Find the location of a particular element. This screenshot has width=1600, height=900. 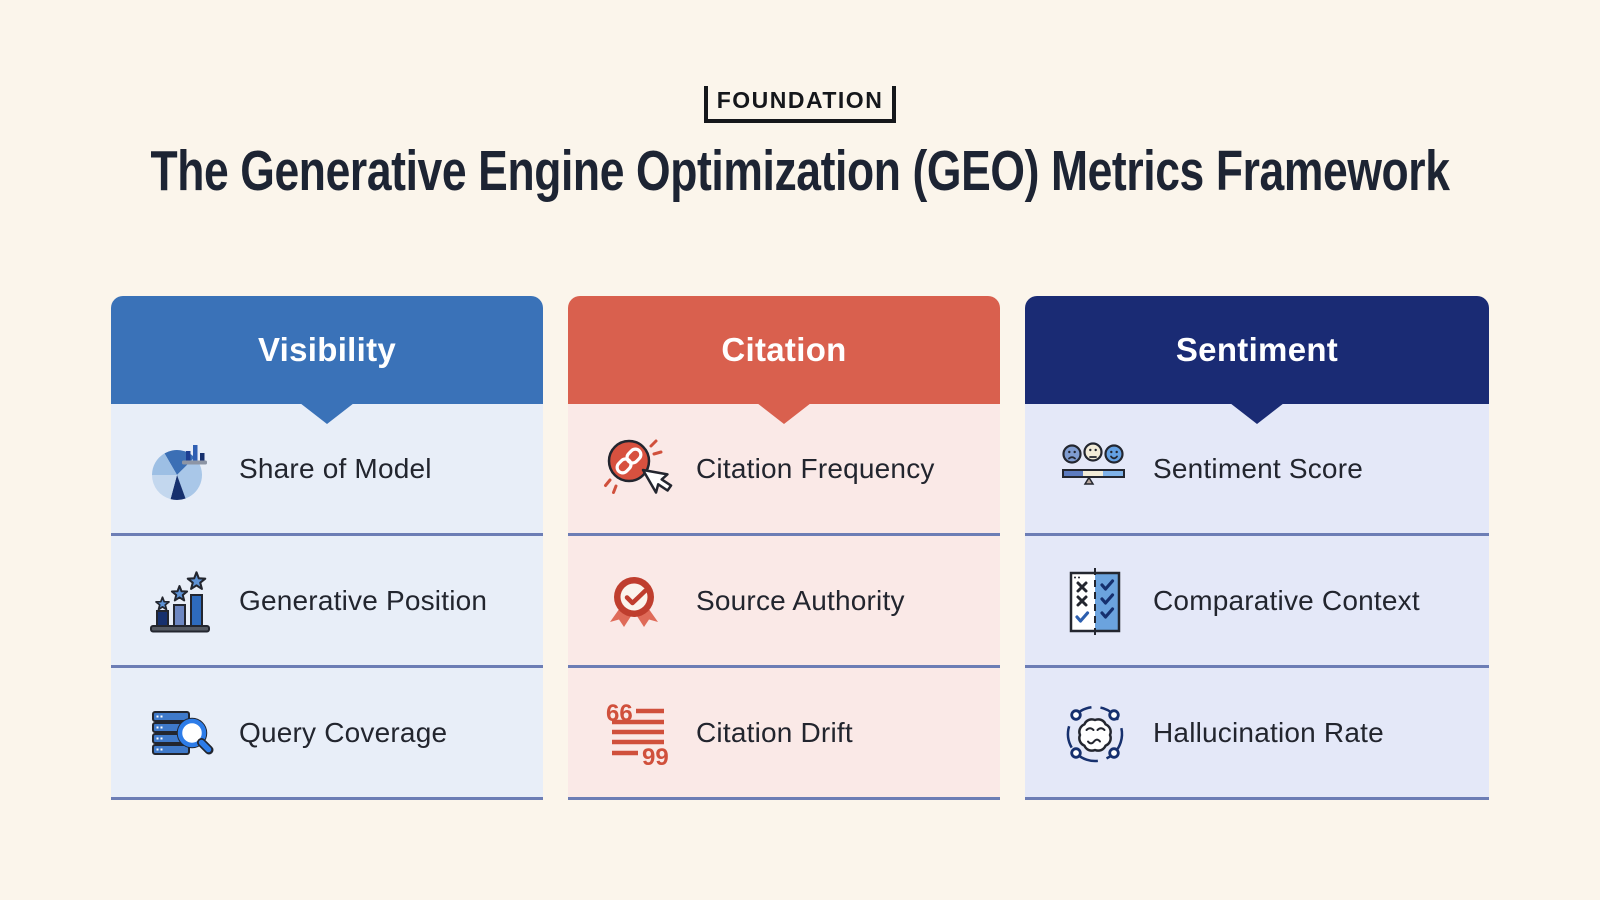

metric-row: 66 99 Citation Drift is located at coordinates (784, 734).